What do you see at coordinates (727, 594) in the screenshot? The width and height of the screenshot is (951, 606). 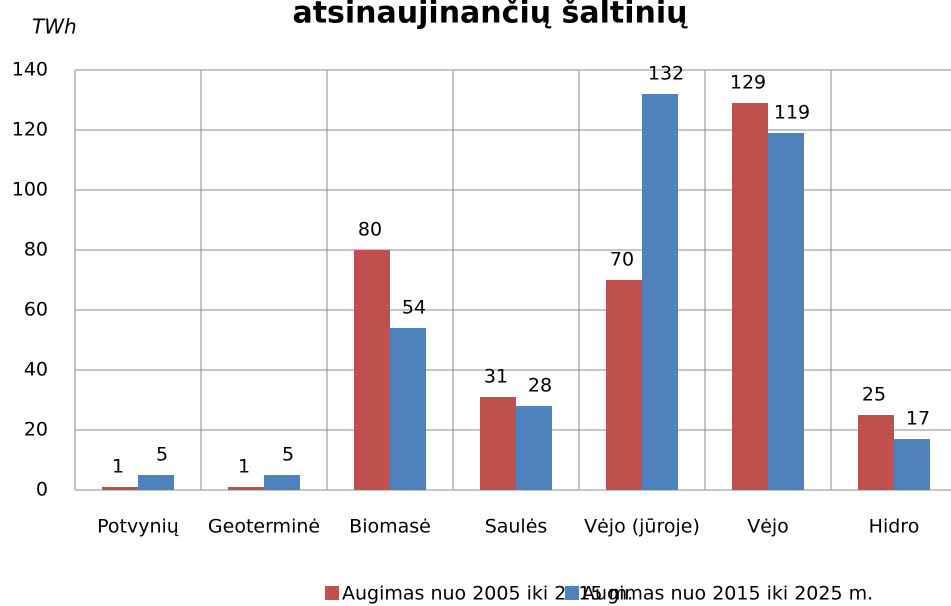 I see `legend-label: Augimas nuo 2015 iki 2025 m.` at bounding box center [727, 594].